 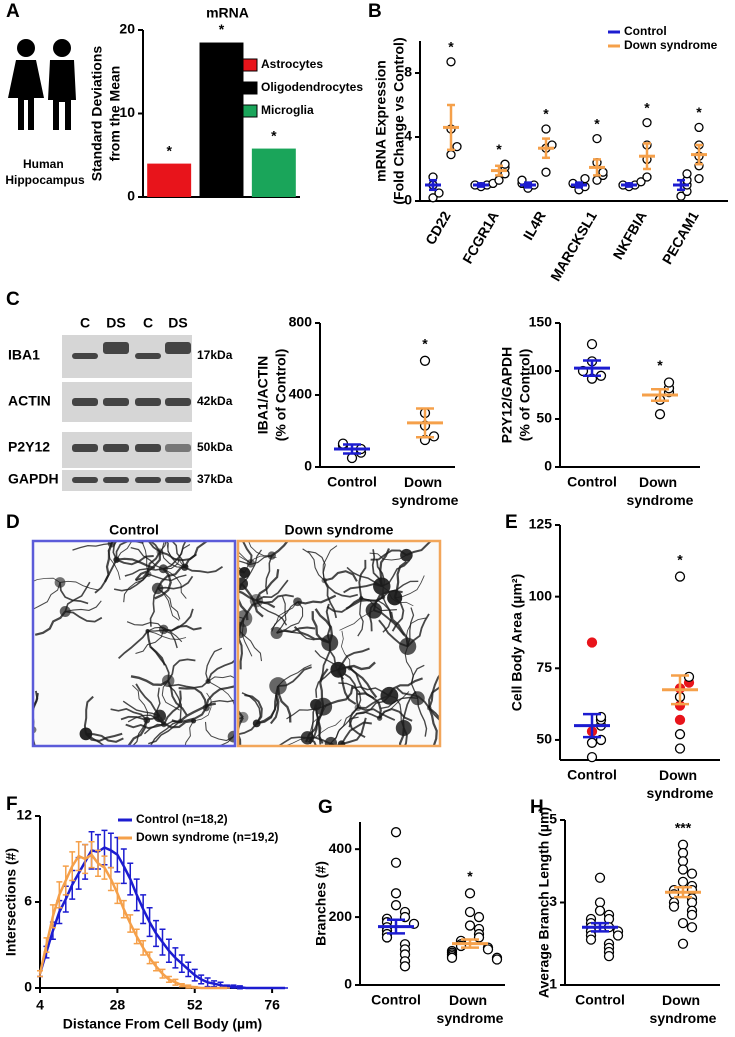 I want to click on lane-label: C, so click(x=85, y=323).